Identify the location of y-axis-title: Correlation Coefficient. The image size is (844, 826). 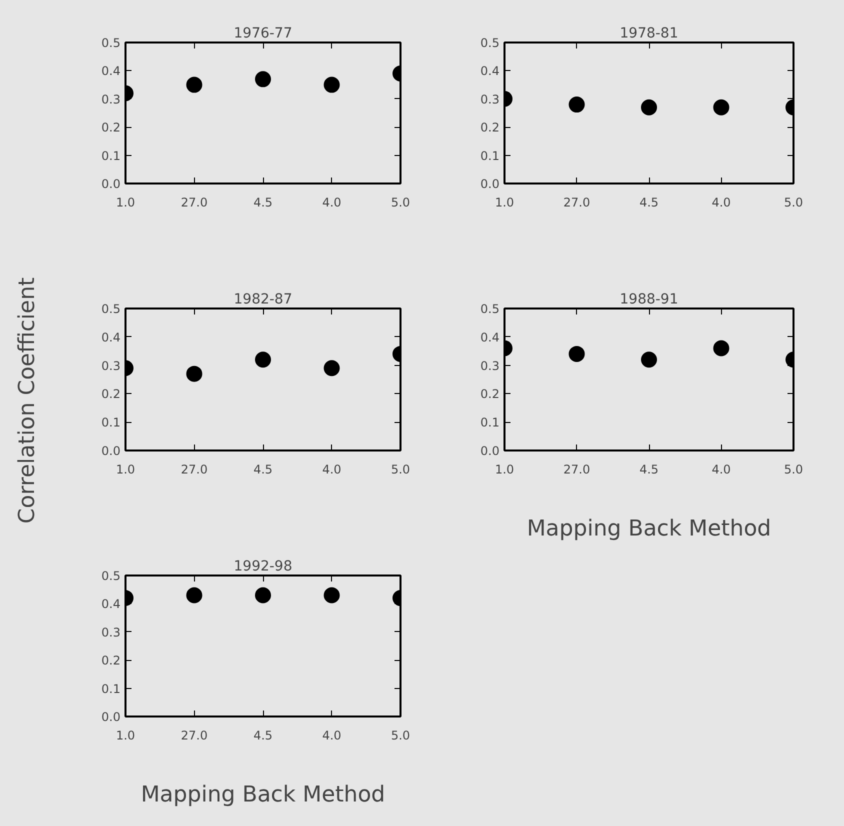
(27, 400).